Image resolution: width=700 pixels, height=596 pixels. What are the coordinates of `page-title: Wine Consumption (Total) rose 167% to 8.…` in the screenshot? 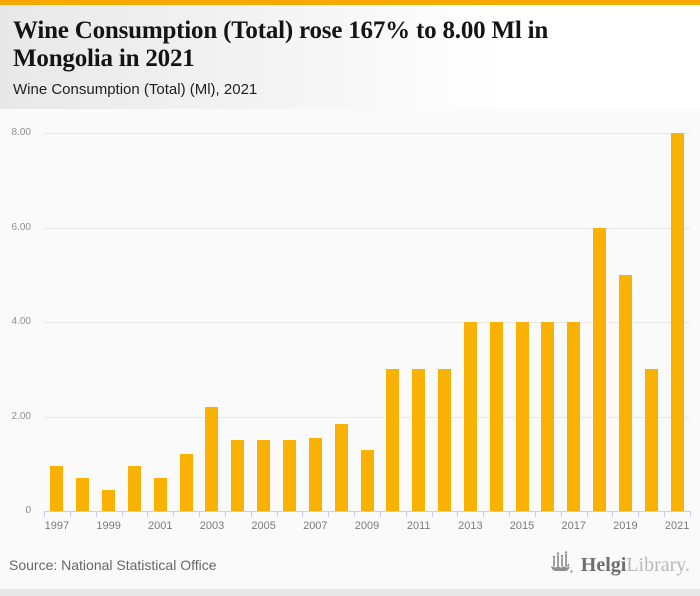 It's located at (349, 45).